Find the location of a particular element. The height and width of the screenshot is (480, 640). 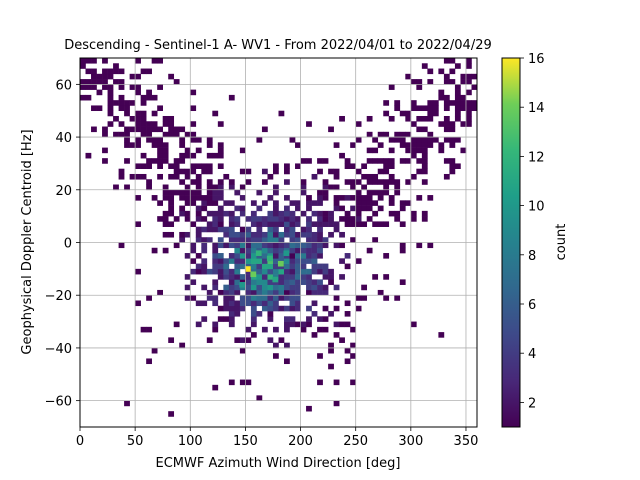

x-tick-label: 300 is located at coordinates (410, 441).